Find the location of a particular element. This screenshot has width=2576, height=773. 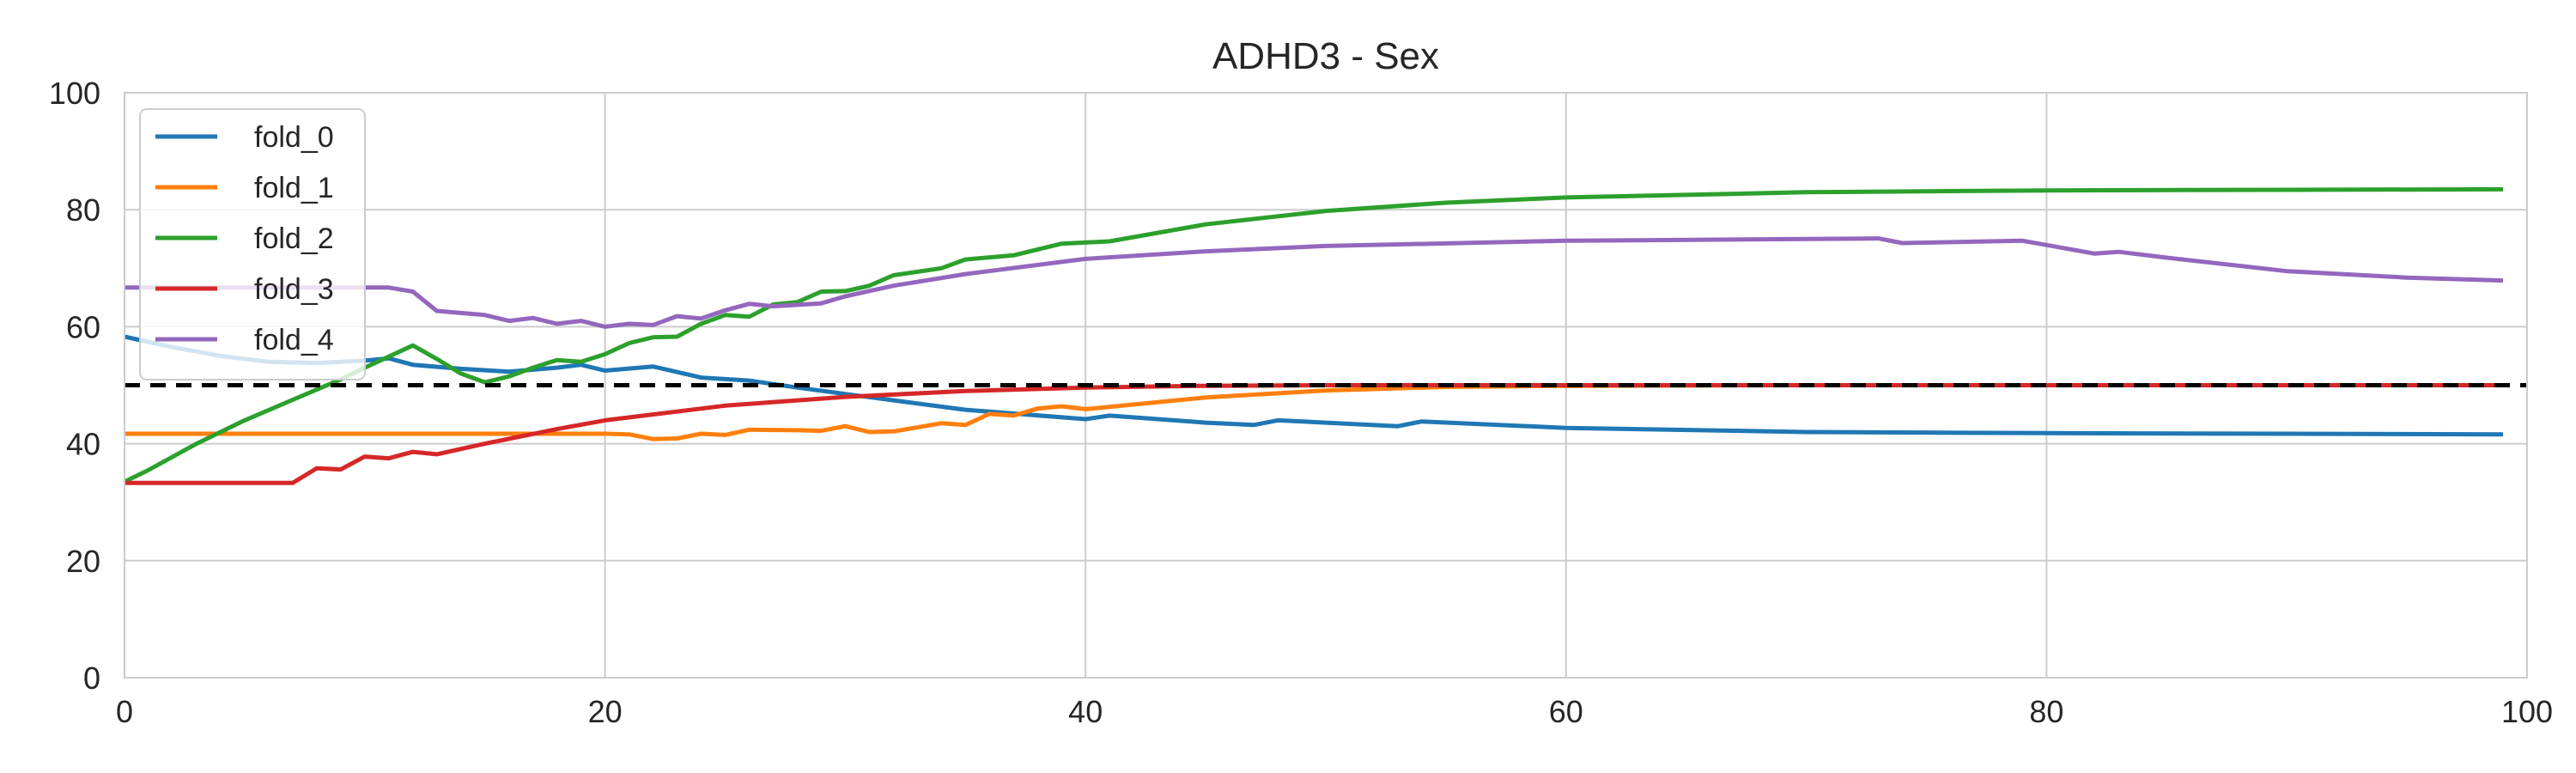

x-tick-label: 100 is located at coordinates (2527, 711).